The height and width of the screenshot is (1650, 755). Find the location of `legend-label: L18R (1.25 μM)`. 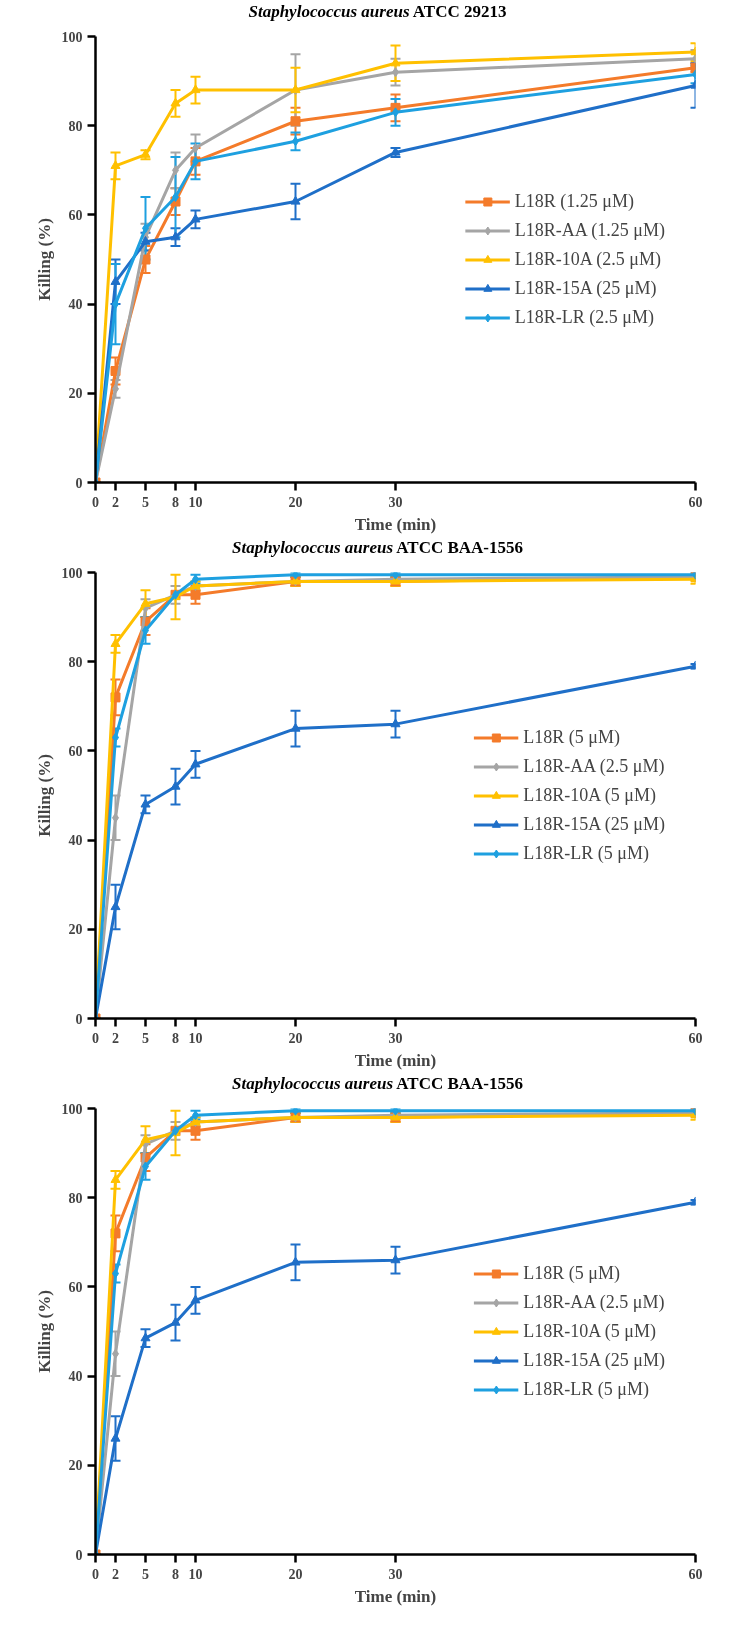

legend-label: L18R (1.25 μM) is located at coordinates (574, 201).